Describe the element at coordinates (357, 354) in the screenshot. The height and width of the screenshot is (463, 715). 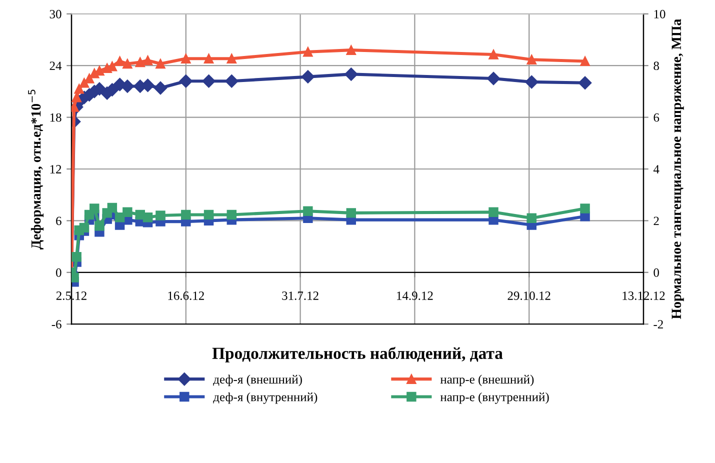
I see `x-axis-title: Продолжительность наблюдений, дата` at that location.